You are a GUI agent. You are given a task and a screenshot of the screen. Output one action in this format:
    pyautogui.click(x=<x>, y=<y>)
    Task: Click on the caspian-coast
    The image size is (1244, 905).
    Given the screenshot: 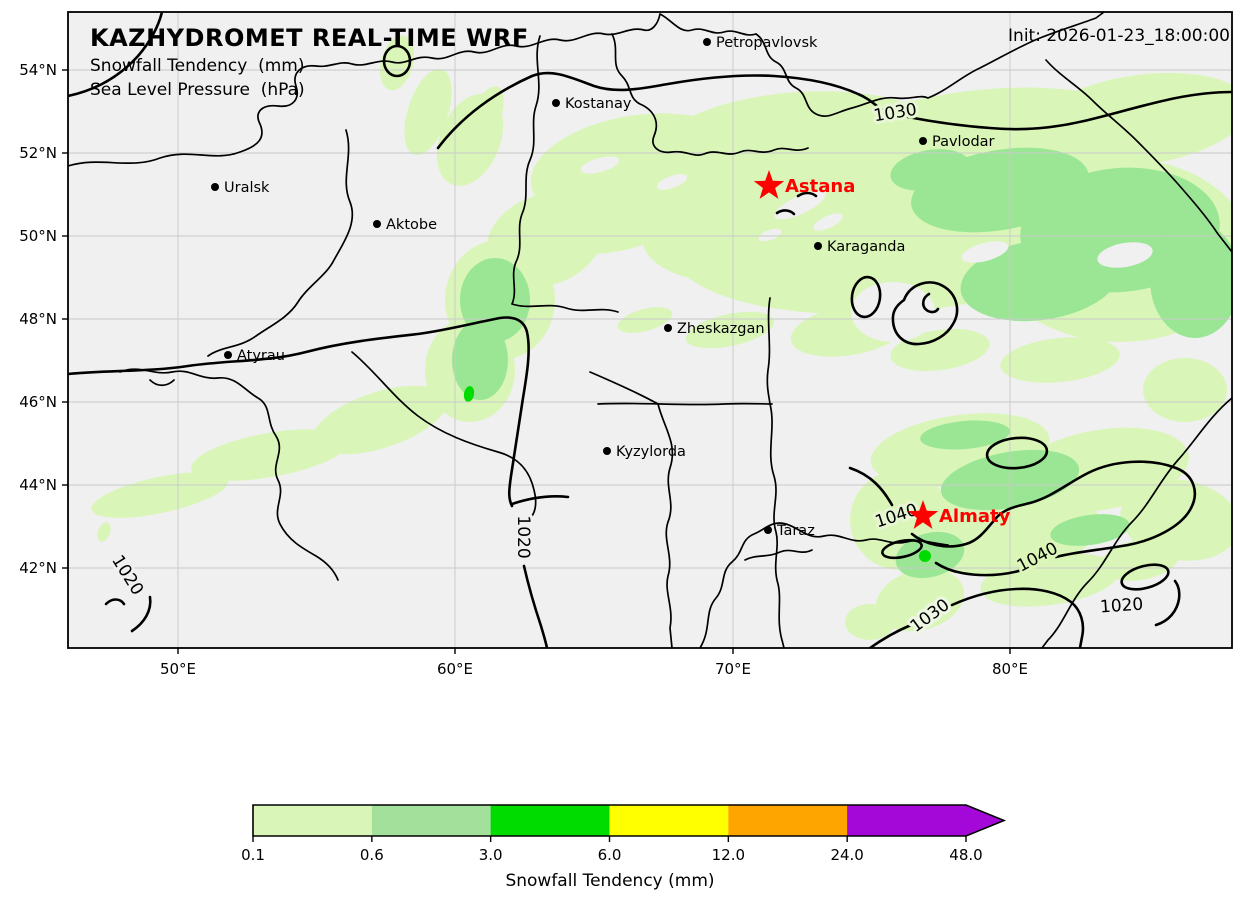 What is the action you would take?
    pyautogui.click(x=229, y=474)
    